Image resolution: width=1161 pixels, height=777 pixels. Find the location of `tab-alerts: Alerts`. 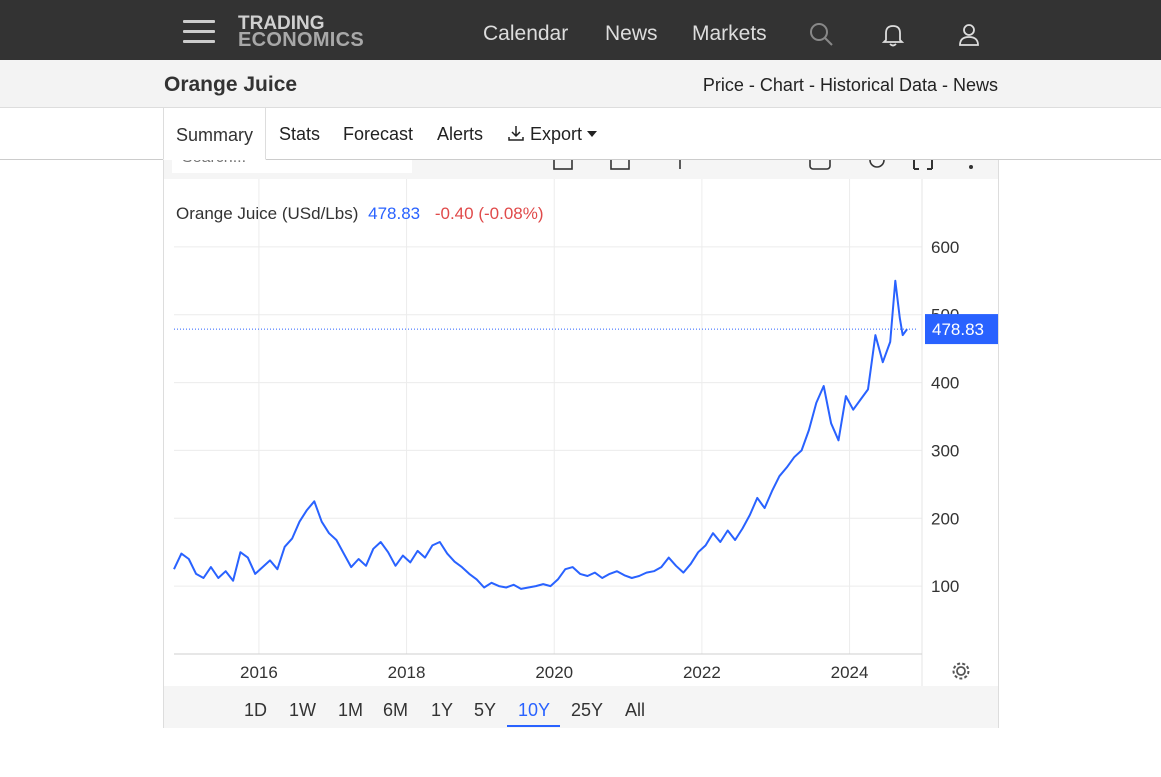

tab-alerts: Alerts is located at coordinates (460, 134).